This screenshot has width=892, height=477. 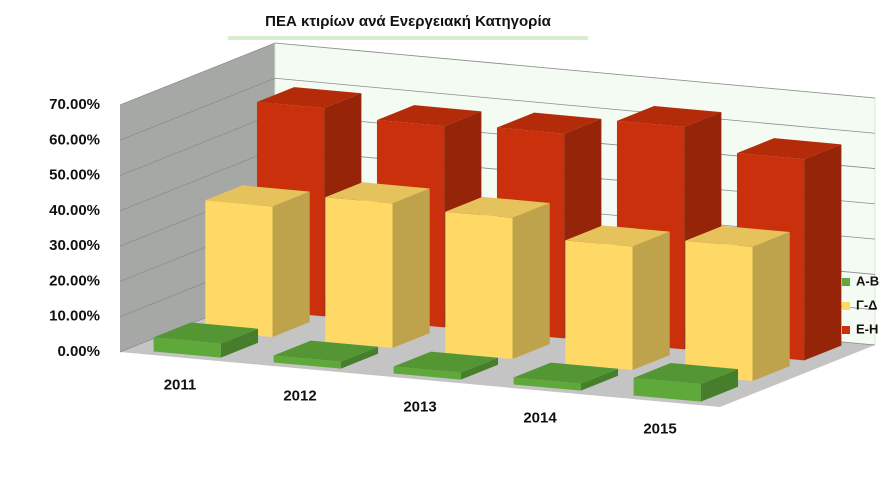 I want to click on y-tick-label: 10.00%, so click(x=74, y=316).